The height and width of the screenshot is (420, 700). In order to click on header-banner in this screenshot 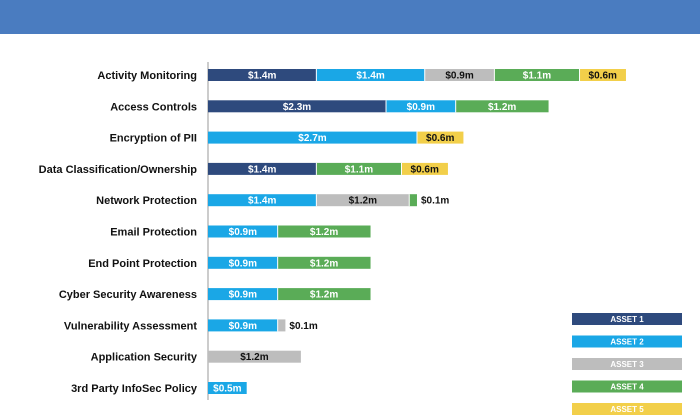, I will do `click(350, 17)`.